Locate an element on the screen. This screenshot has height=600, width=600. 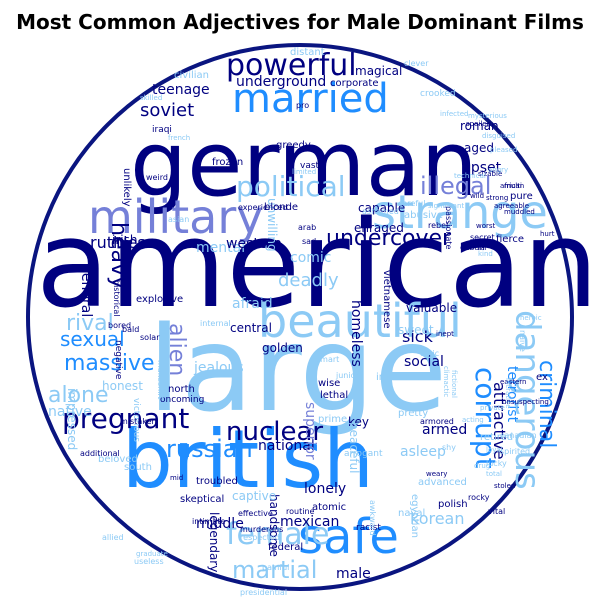
word-wild: wild is located at coordinates (477, 196).